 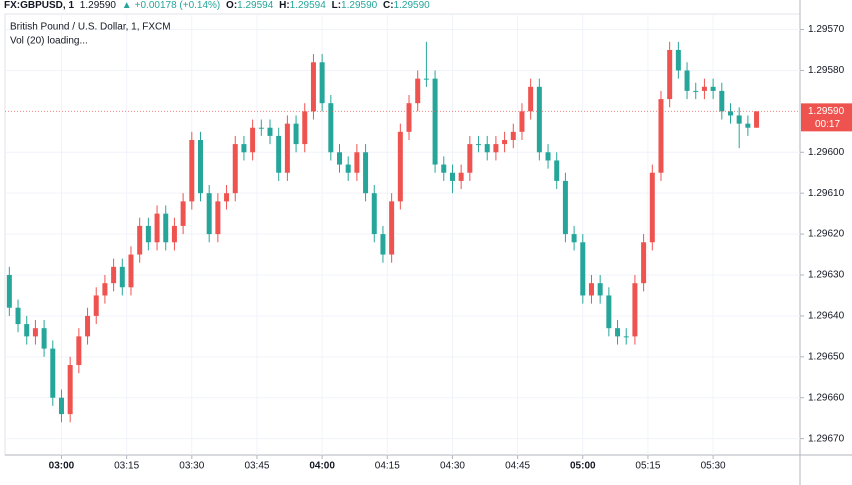 I want to click on ohlc-h-label: H:, so click(x=284, y=5).